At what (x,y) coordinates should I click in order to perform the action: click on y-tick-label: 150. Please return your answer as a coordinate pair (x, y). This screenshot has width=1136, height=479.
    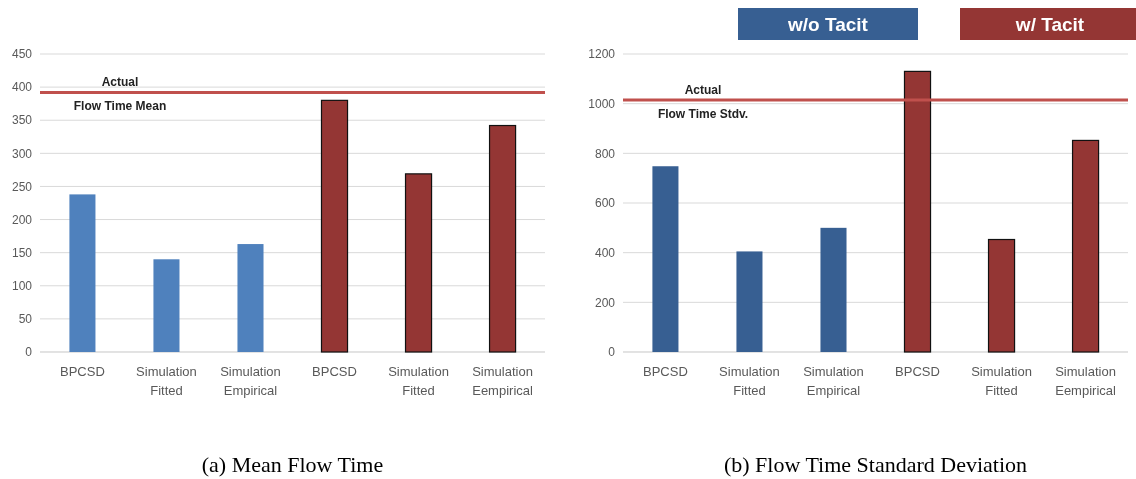
    Looking at the image, I should click on (22, 252).